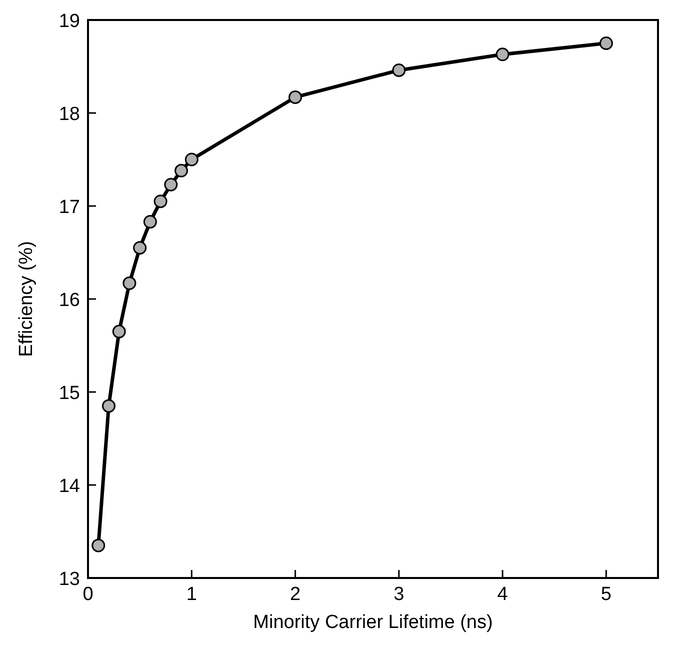 Image resolution: width=678 pixels, height=645 pixels. Describe the element at coordinates (69, 393) in the screenshot. I see `y-tick-label: 15` at that location.